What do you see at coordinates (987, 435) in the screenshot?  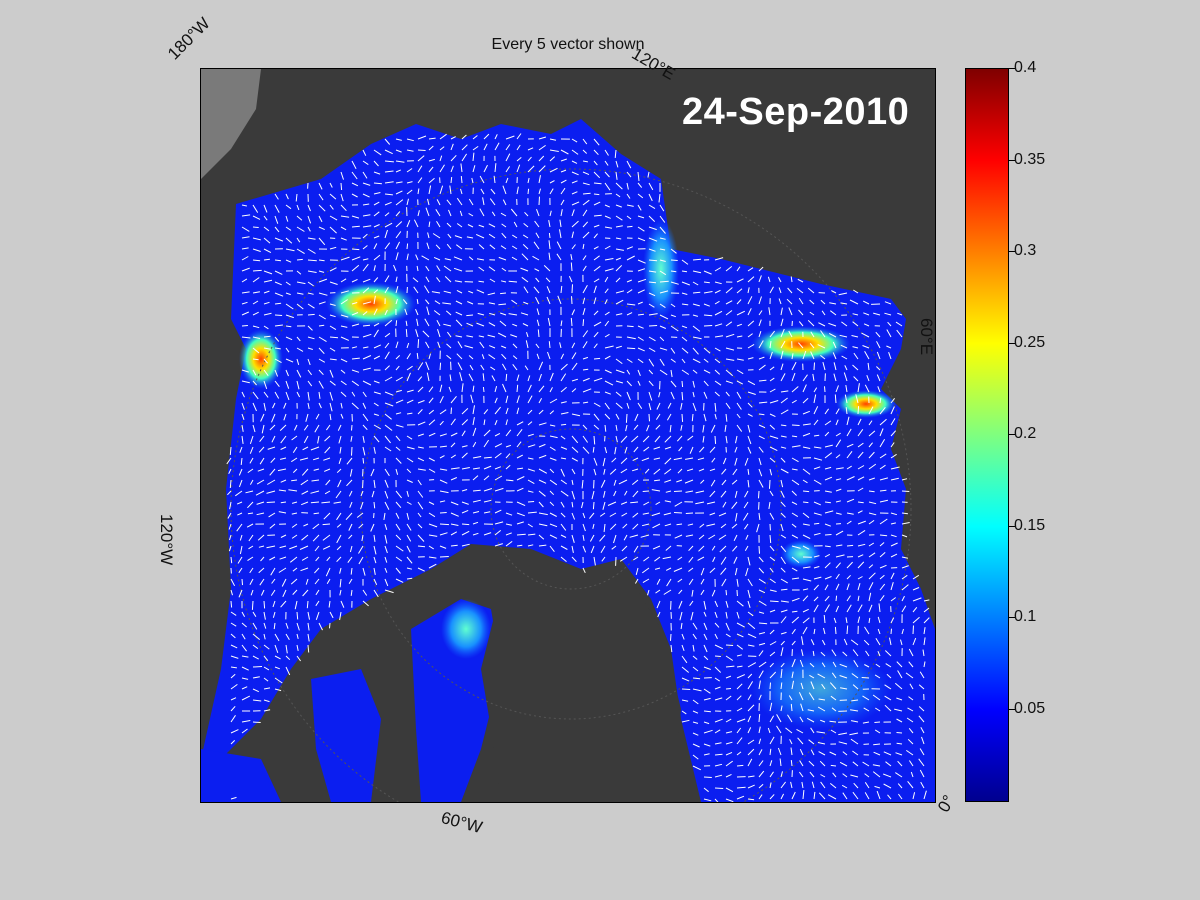 I see `colorbar` at bounding box center [987, 435].